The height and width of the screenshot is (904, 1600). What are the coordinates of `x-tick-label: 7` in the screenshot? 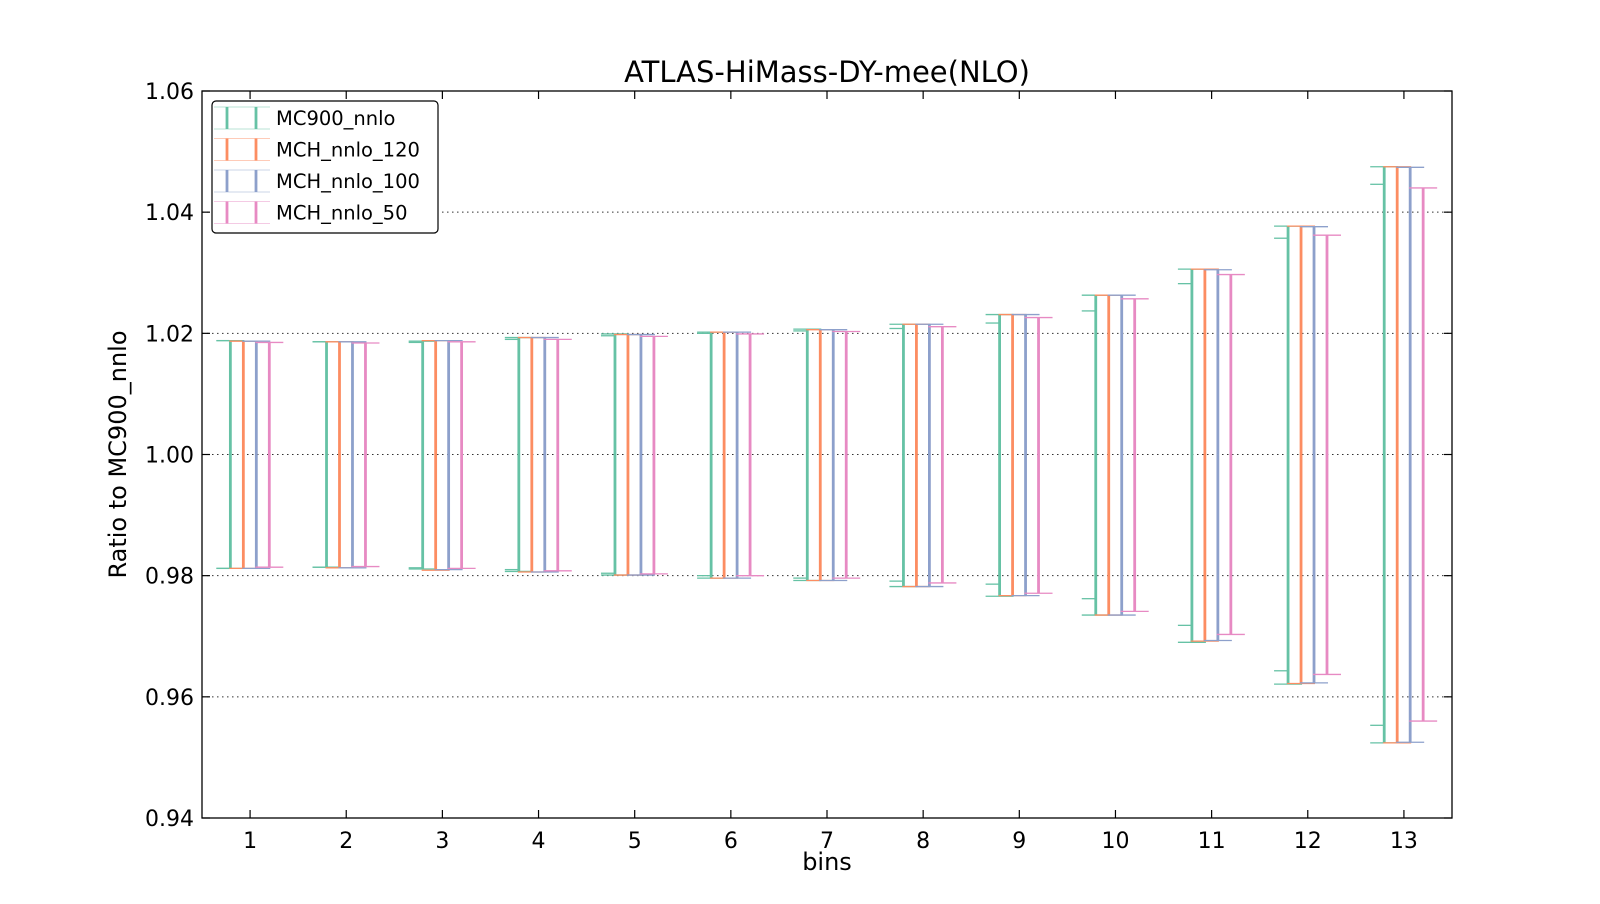 It's located at (827, 841).